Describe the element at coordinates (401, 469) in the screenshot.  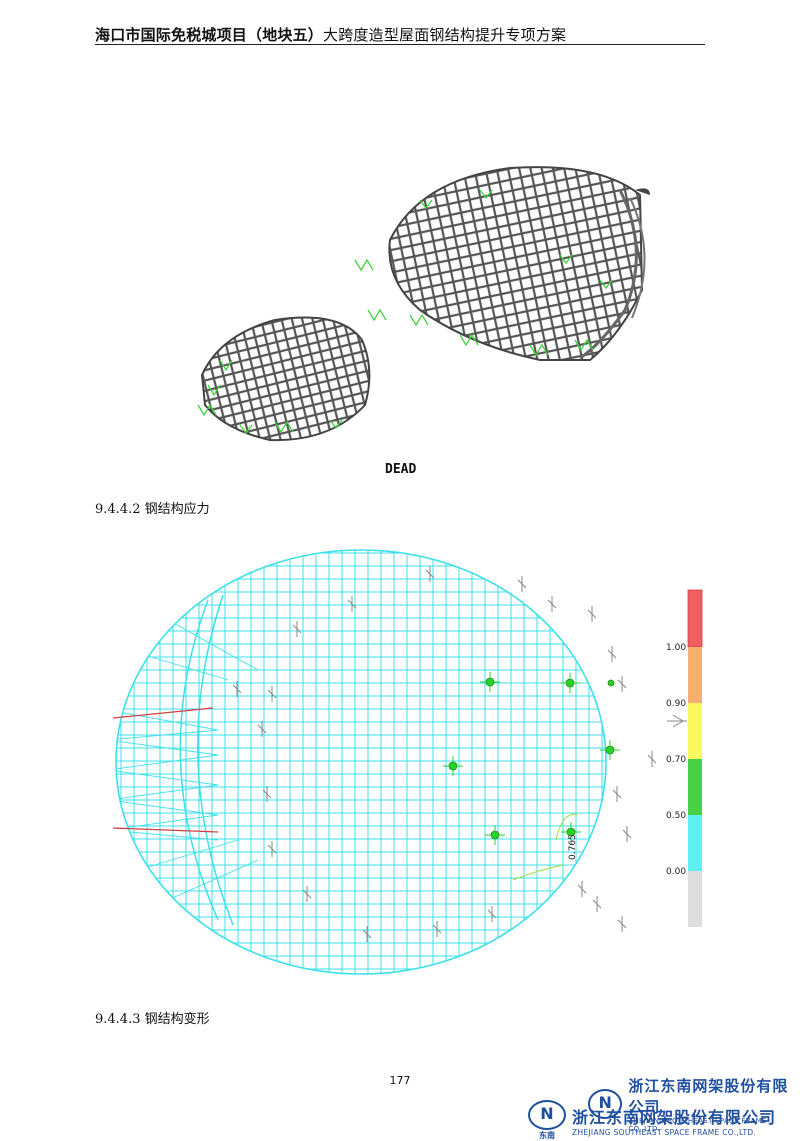
I see `figure-caption-dead: DEAD` at that location.